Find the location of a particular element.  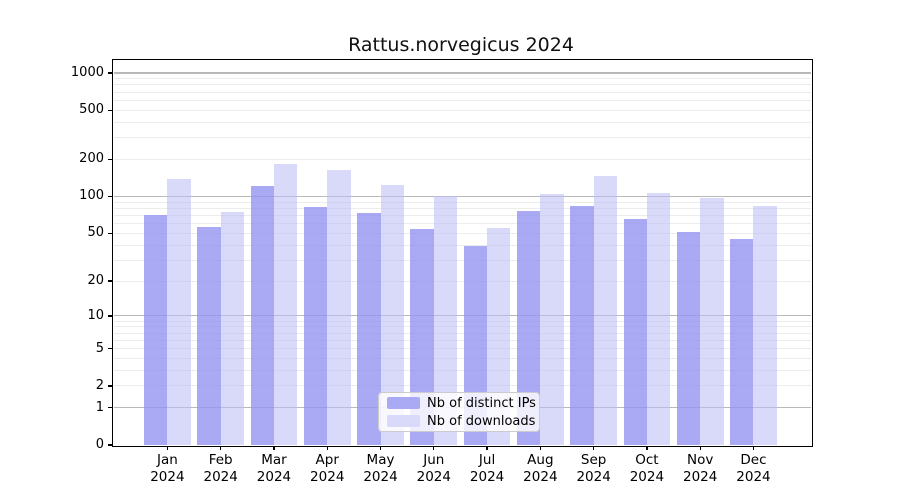

y-axis-tick-label: 1 is located at coordinates (99, 407).